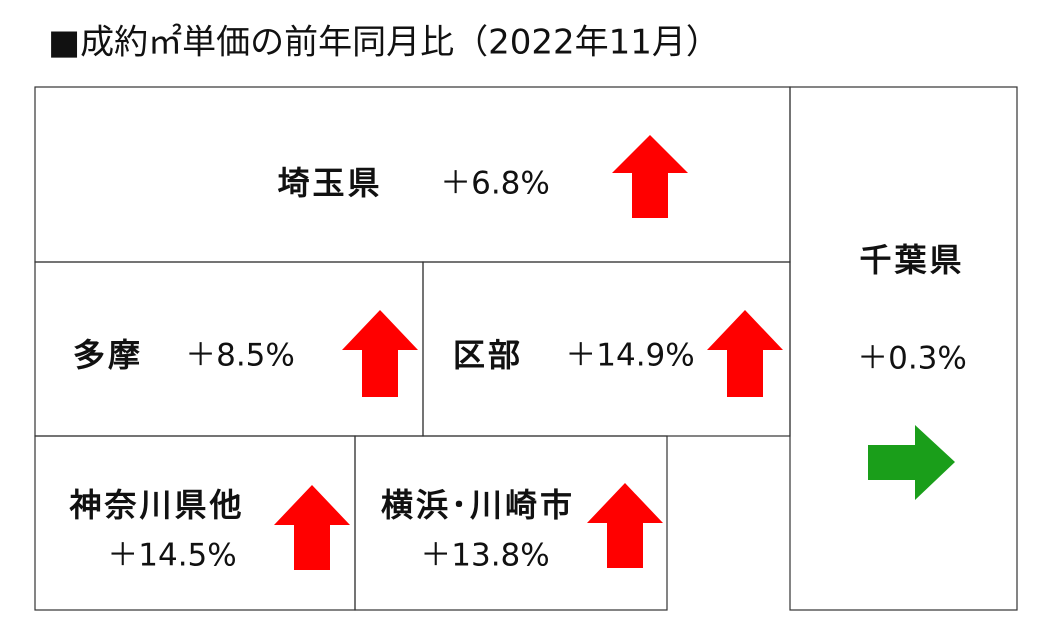 Image resolution: width=1055 pixels, height=634 pixels. Describe the element at coordinates (240, 356) in the screenshot. I see `region-change: ＋8.5%` at that location.